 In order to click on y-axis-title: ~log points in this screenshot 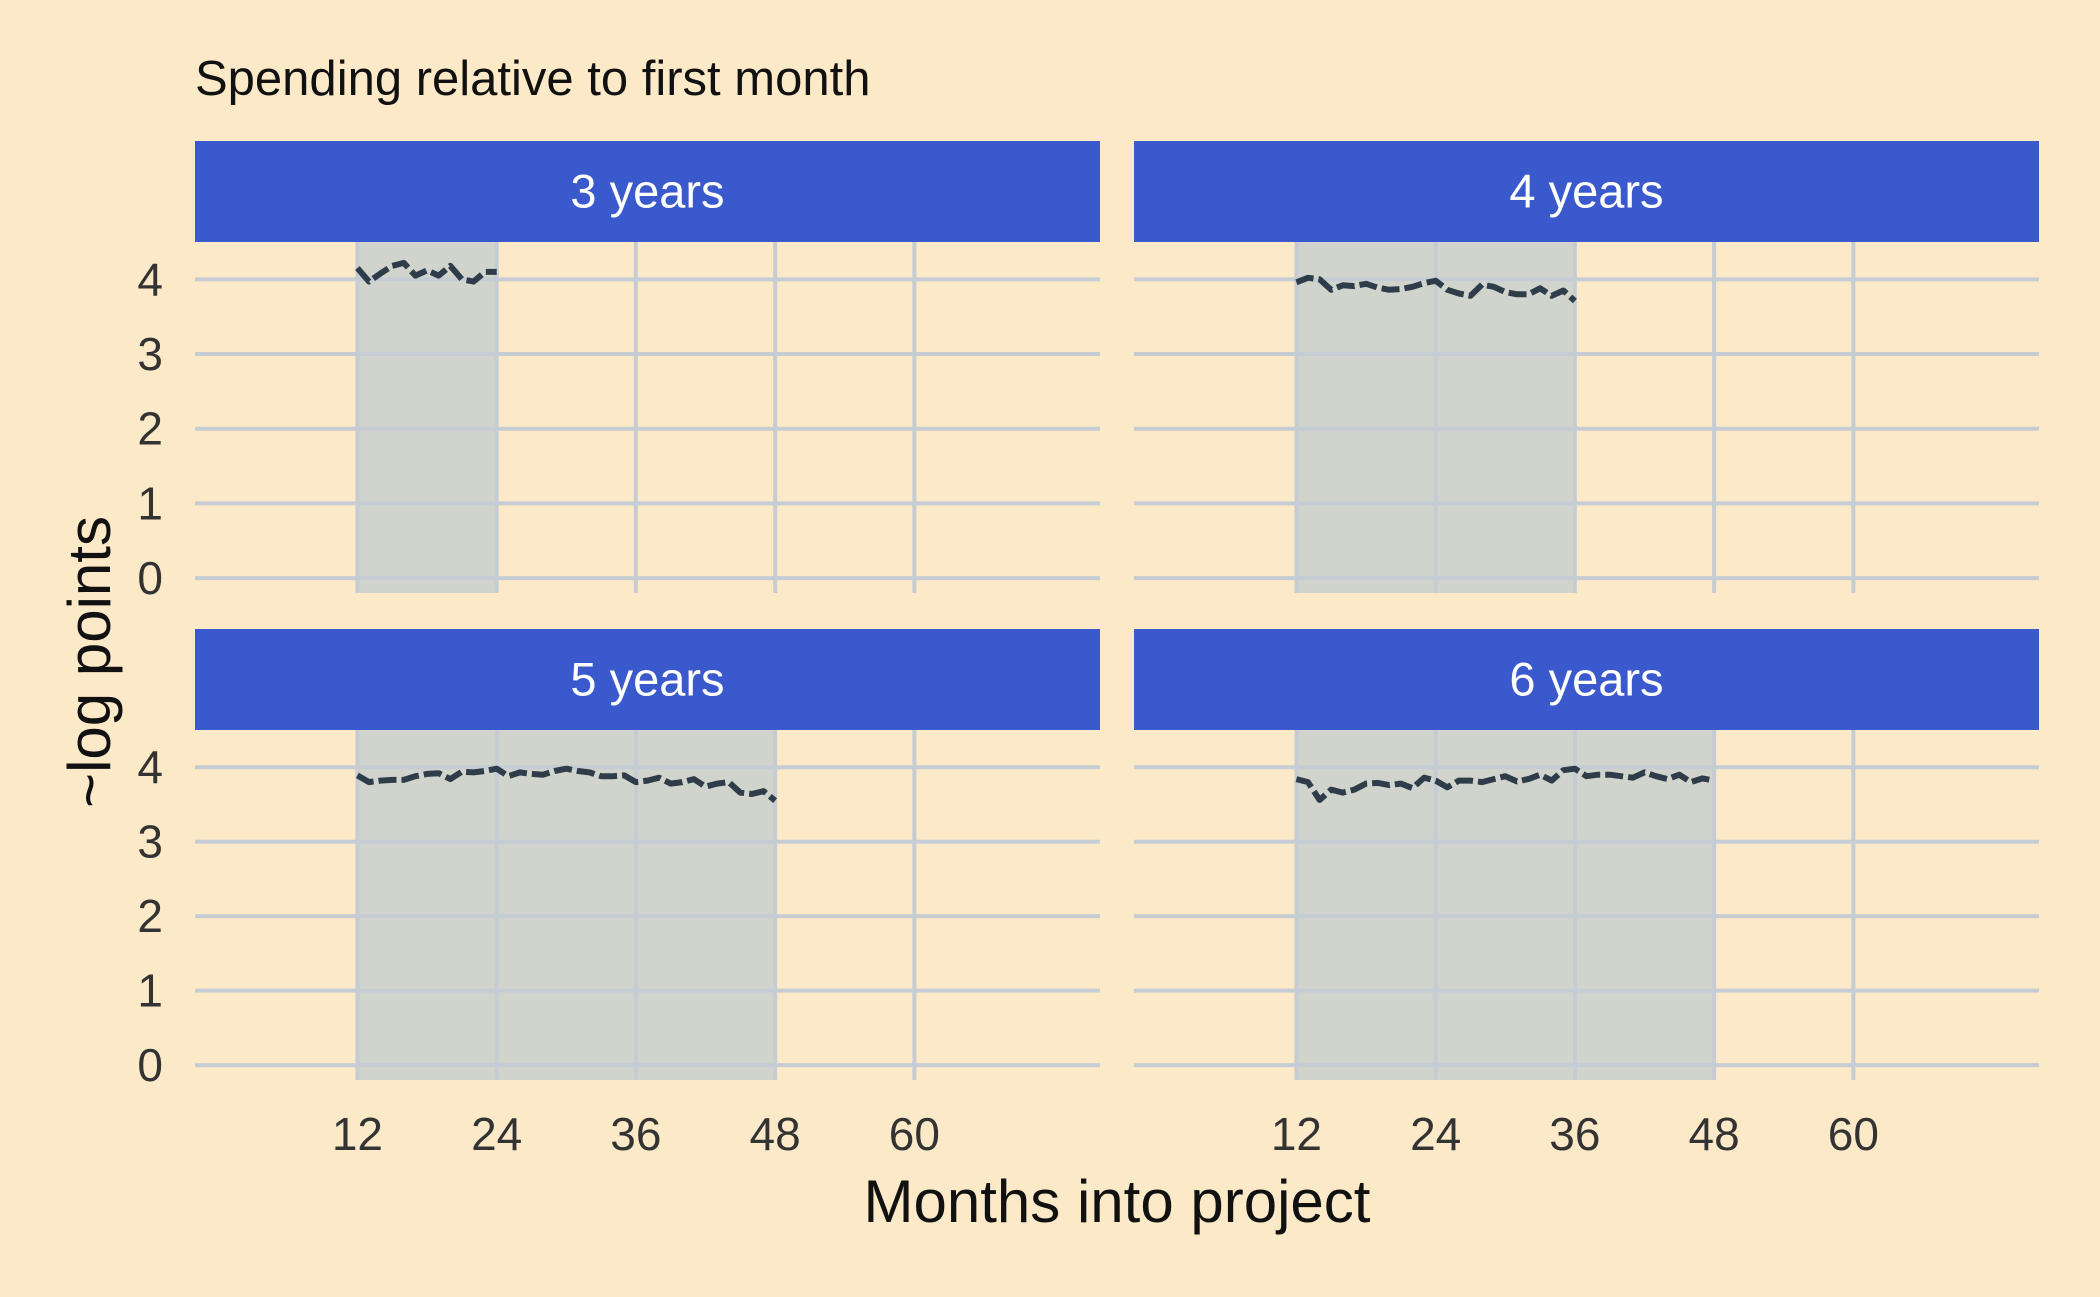, I will do `click(89, 662)`.